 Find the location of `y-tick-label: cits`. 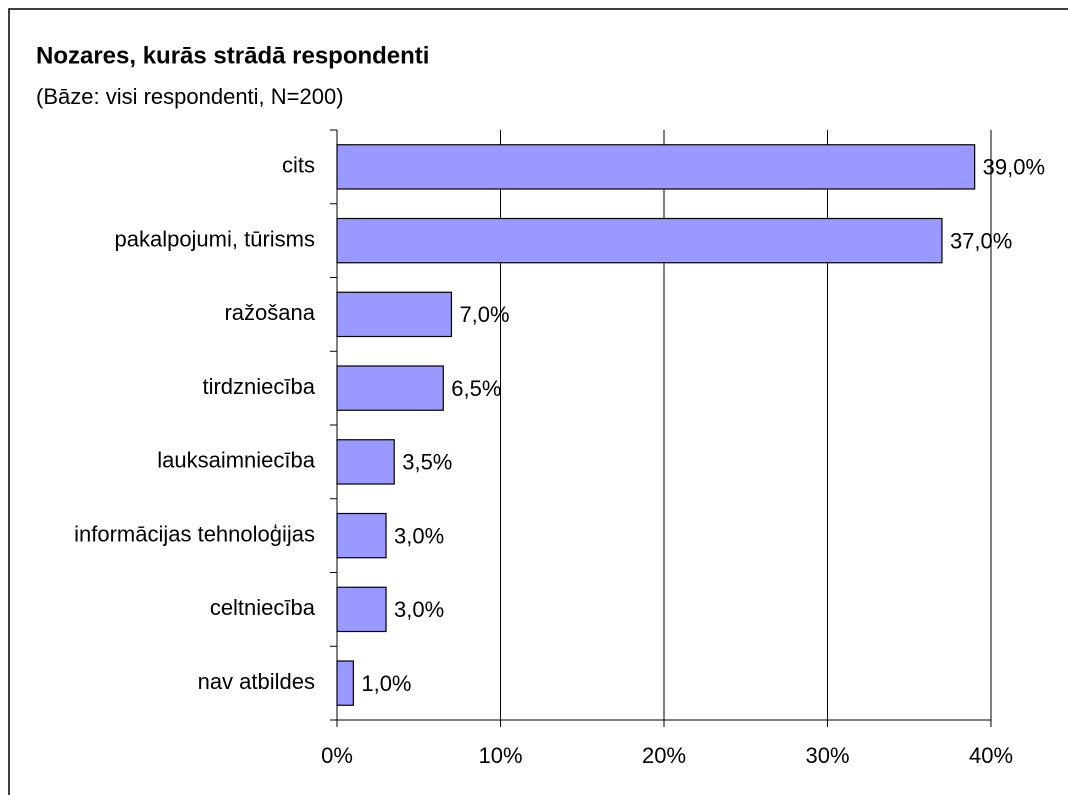

y-tick-label: cits is located at coordinates (298, 165).